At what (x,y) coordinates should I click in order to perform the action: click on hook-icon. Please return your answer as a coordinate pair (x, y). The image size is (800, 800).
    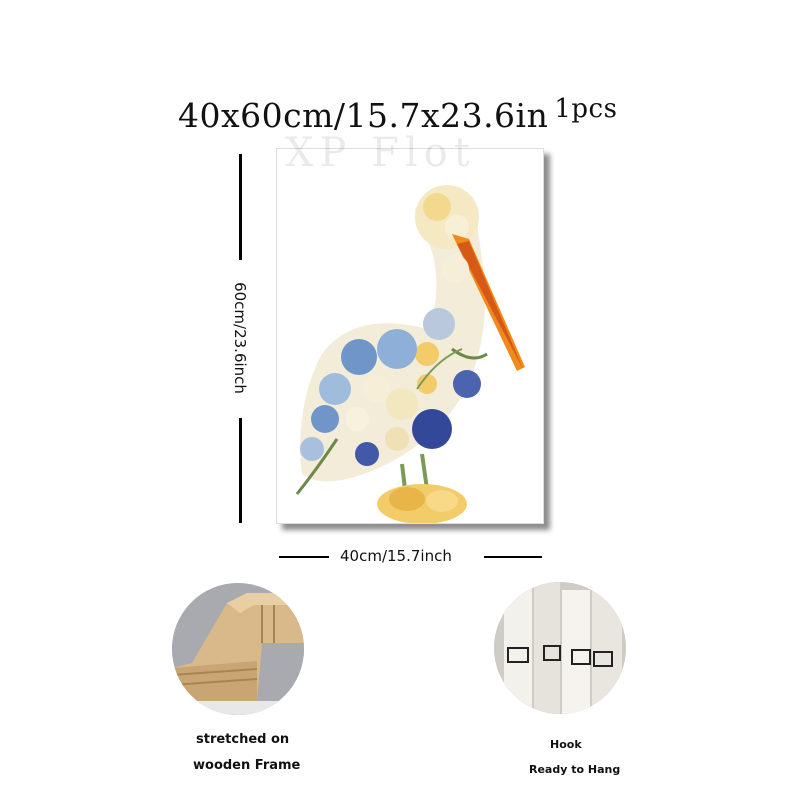
    Looking at the image, I should click on (560, 648).